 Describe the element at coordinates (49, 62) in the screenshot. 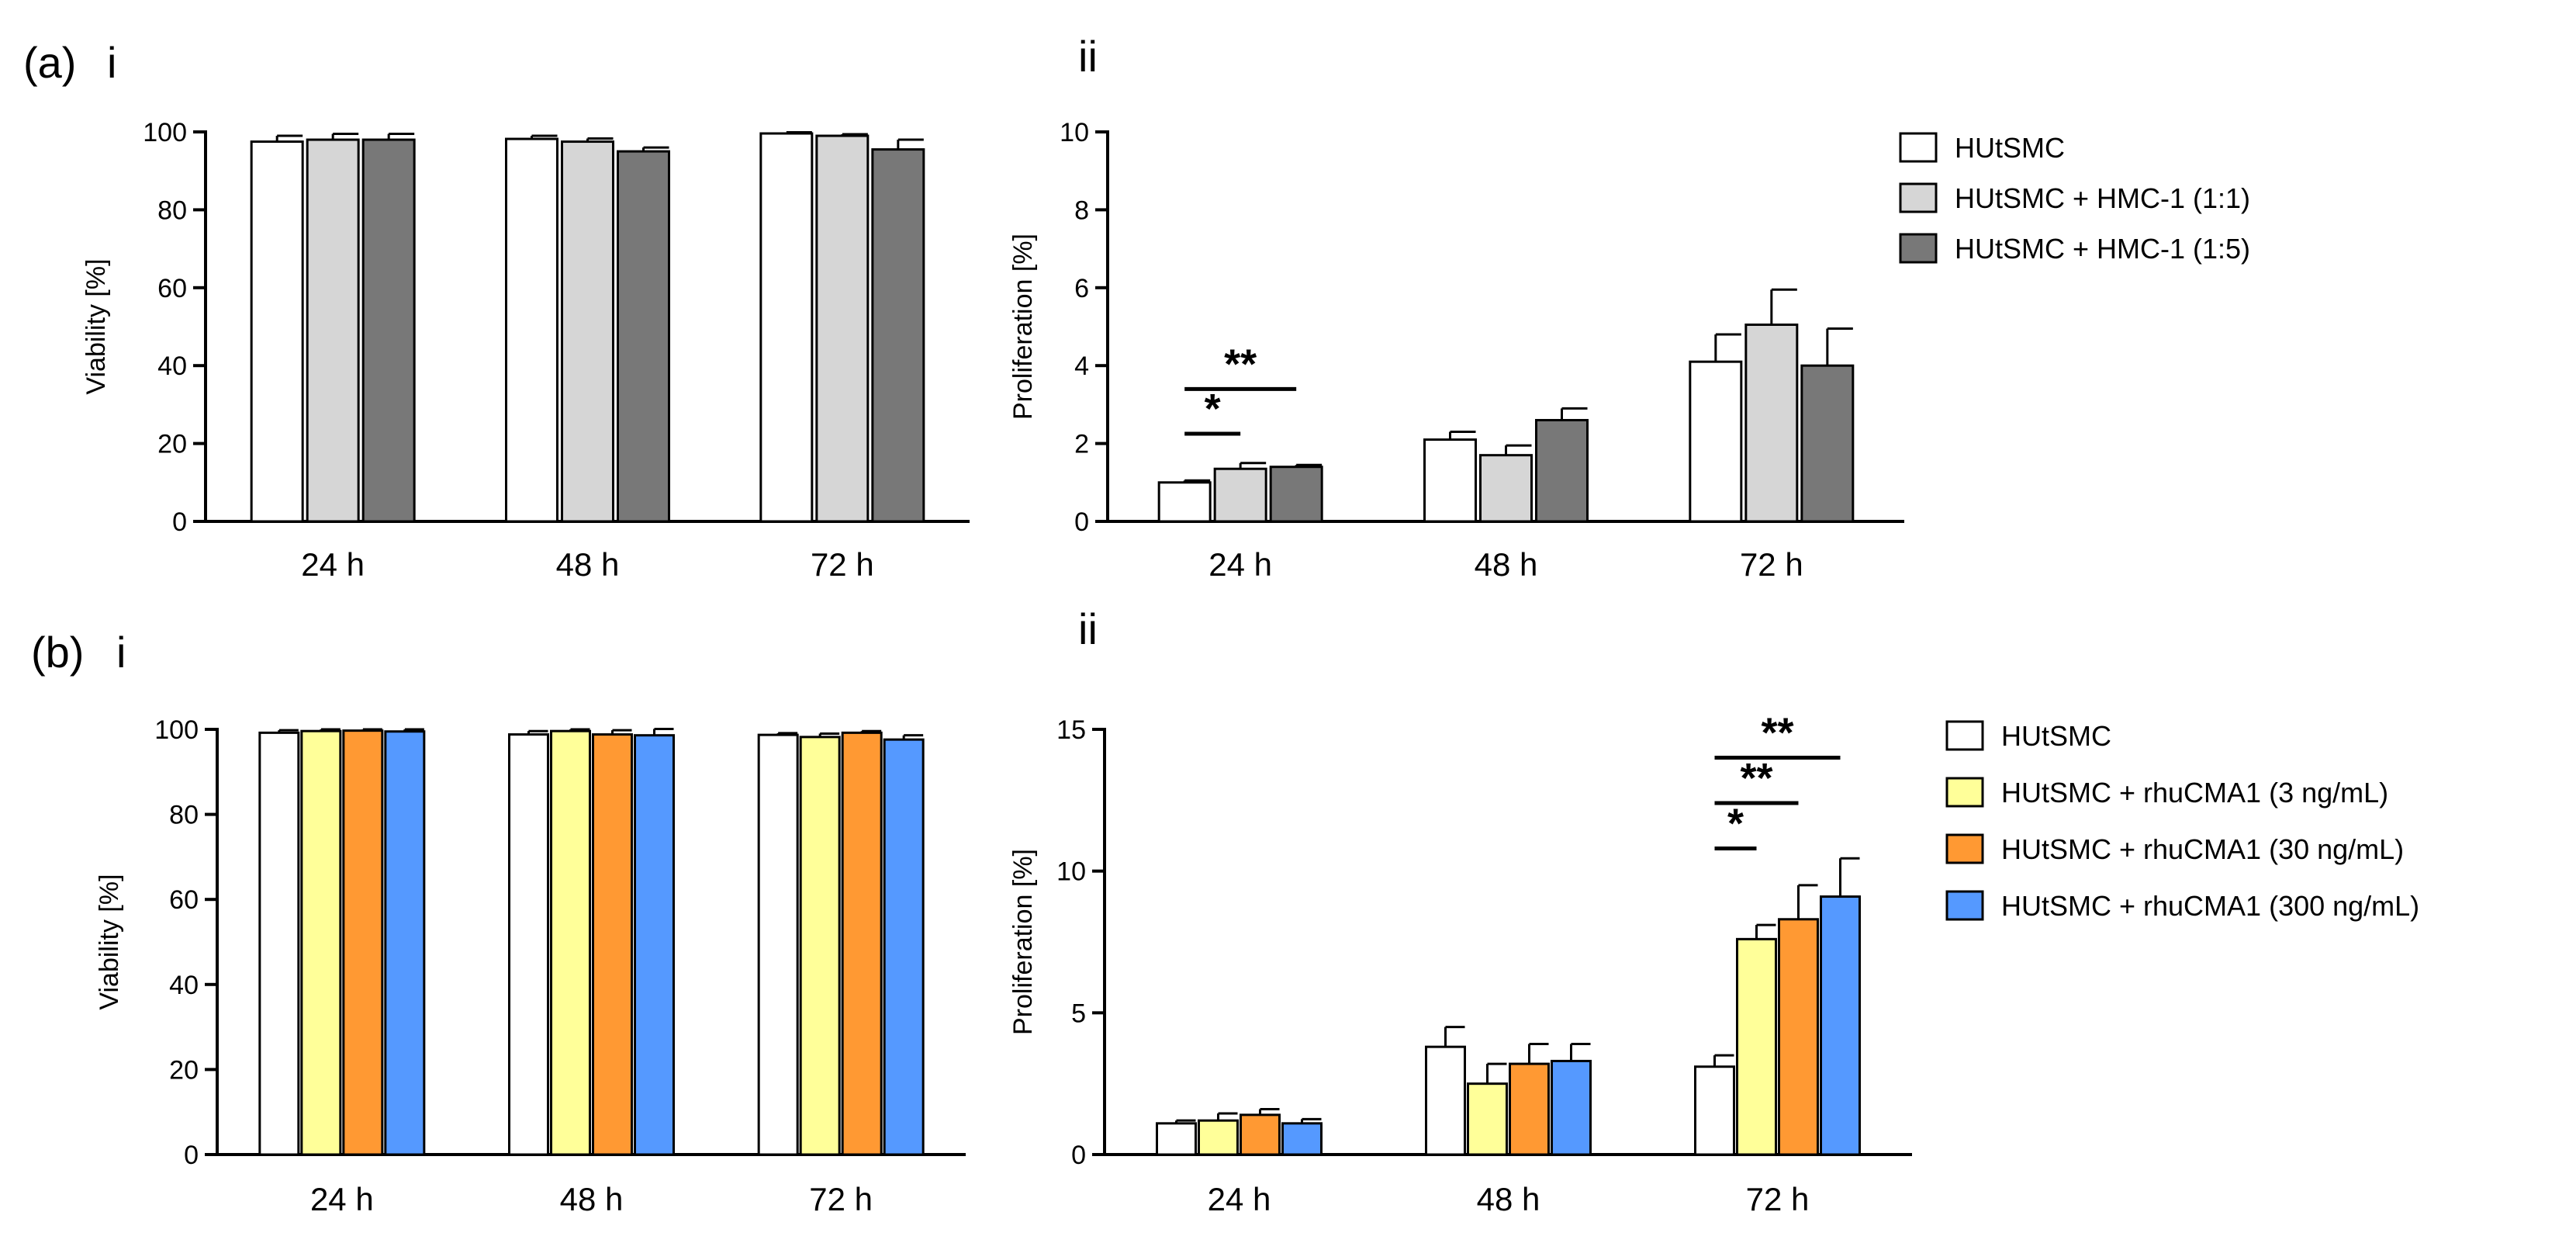

I see `panel-a-label: (a)` at that location.